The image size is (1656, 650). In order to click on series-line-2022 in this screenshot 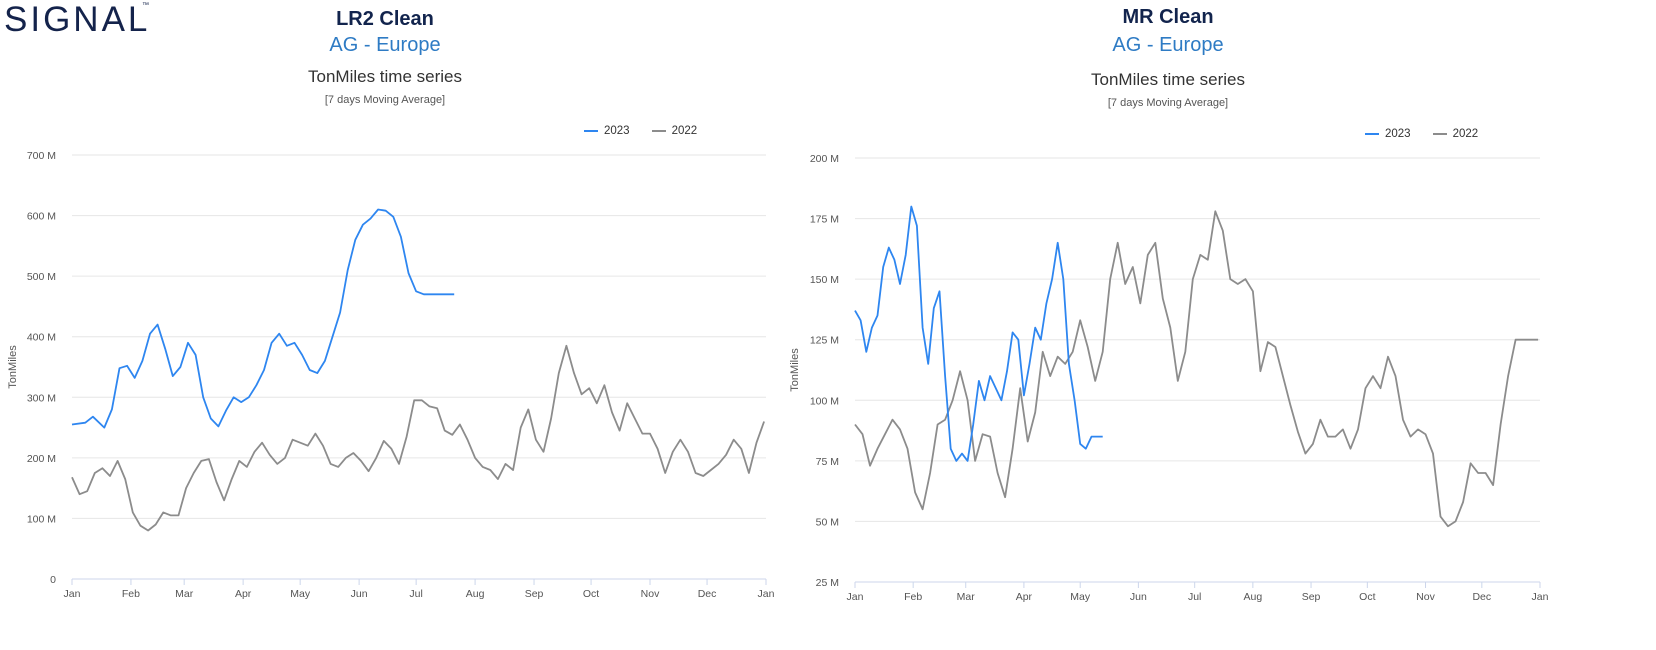, I will do `click(418, 438)`.